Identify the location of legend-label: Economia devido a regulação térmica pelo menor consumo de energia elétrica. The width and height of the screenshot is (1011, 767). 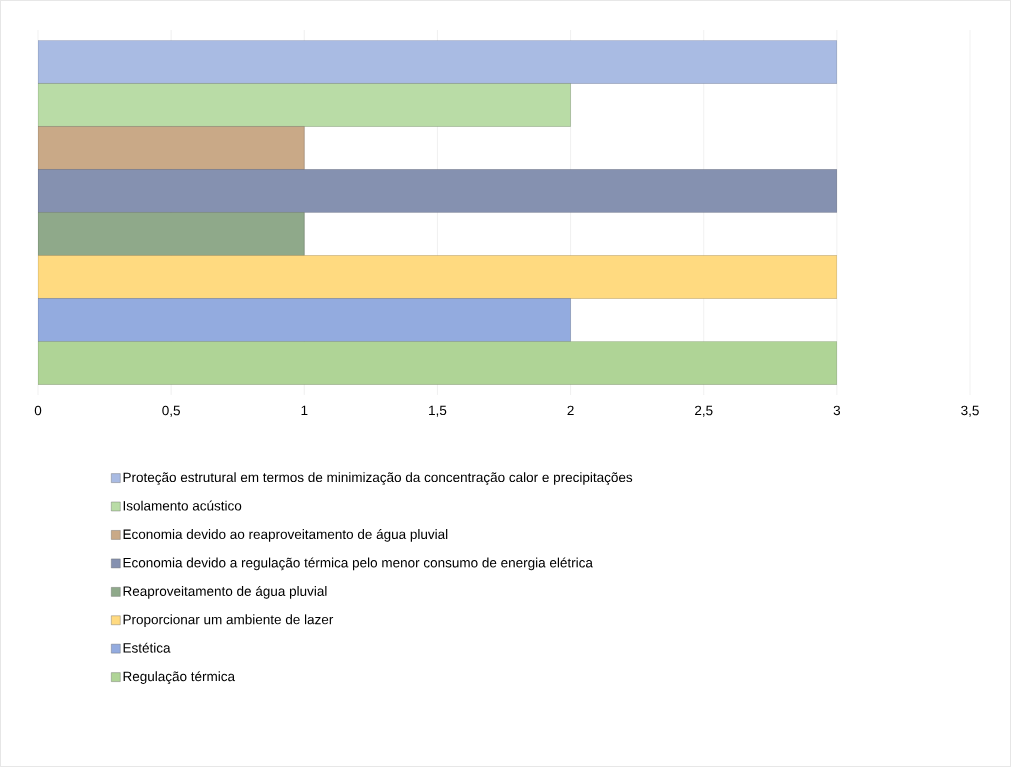
(358, 564).